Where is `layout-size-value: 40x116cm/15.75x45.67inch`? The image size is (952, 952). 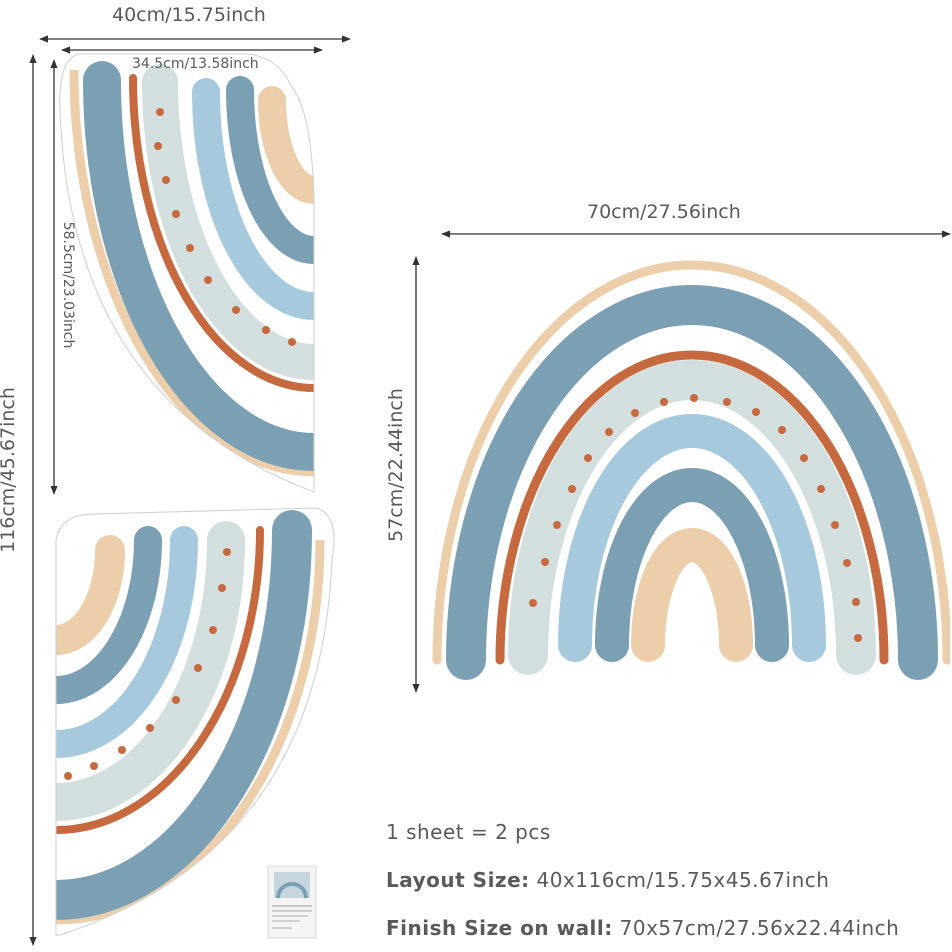 layout-size-value: 40x116cm/15.75x45.67inch is located at coordinates (683, 880).